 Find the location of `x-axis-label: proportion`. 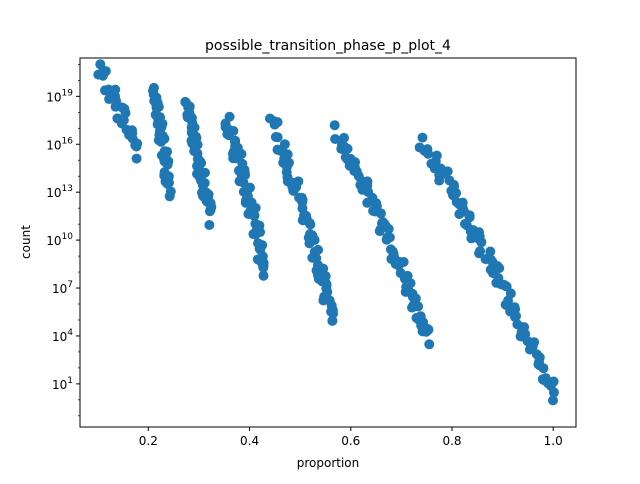

x-axis-label: proportion is located at coordinates (328, 463).